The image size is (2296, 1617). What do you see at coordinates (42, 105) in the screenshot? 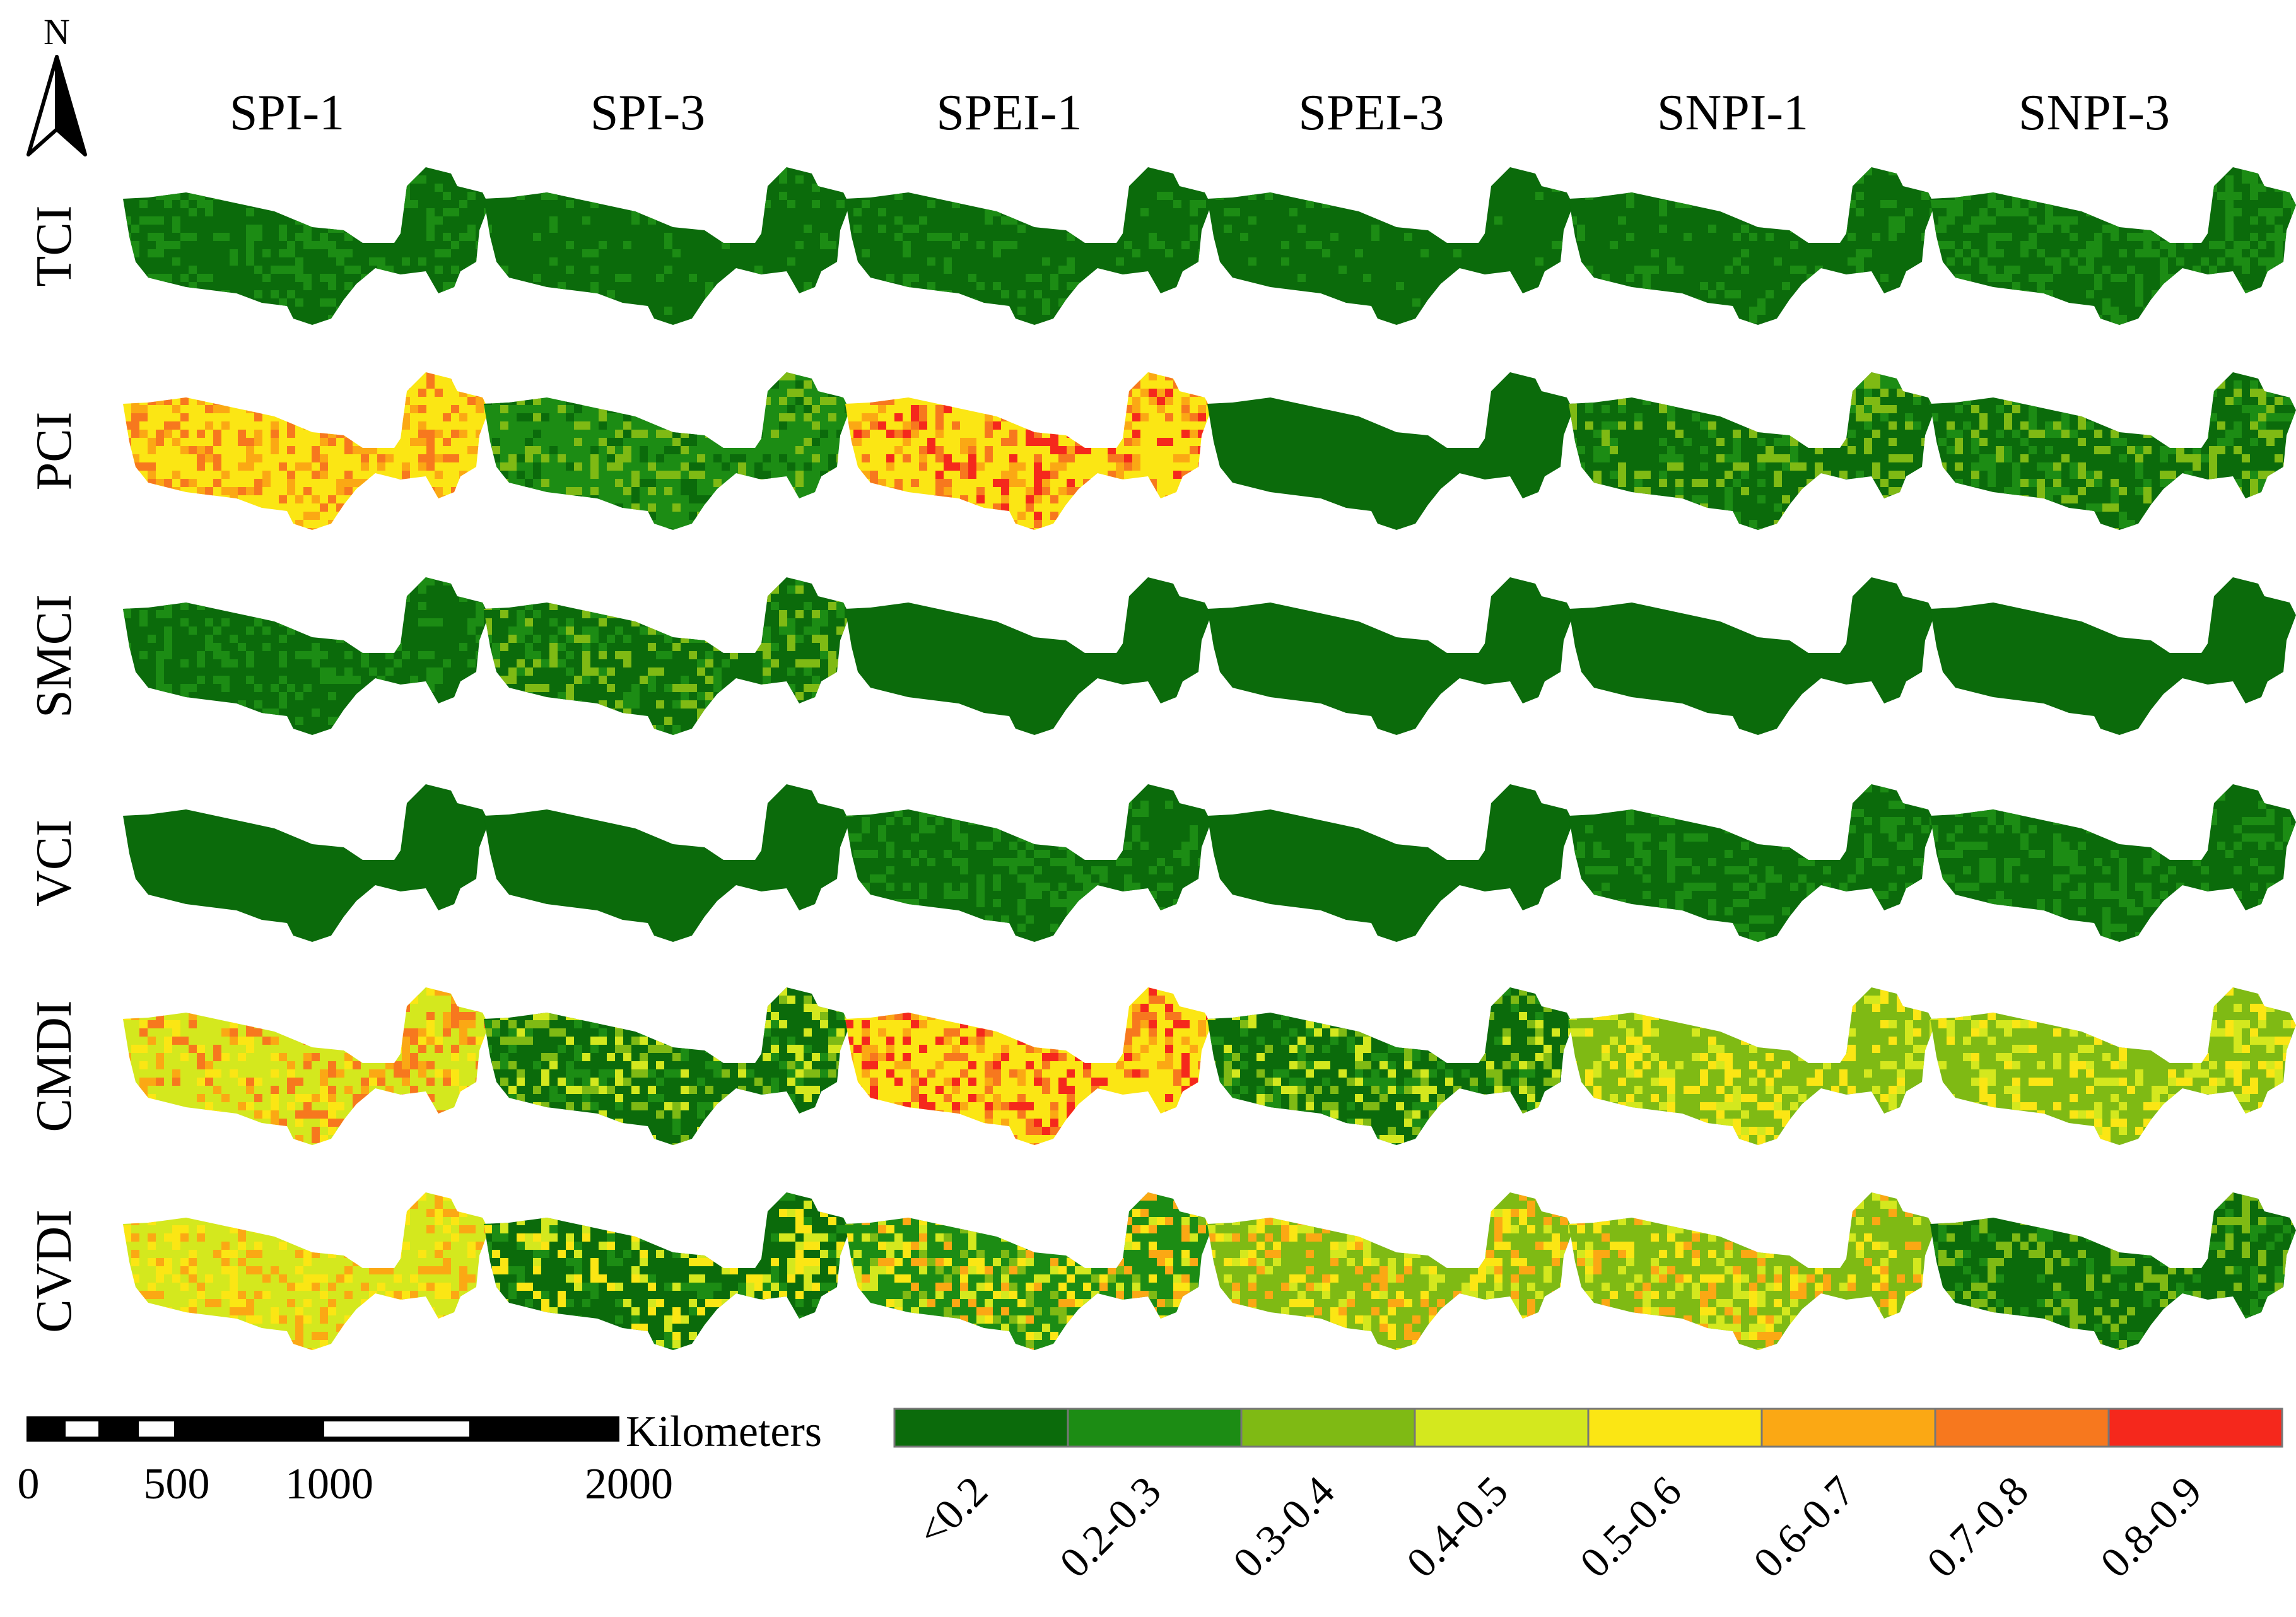
I see `north-arrow-left-half` at bounding box center [42, 105].